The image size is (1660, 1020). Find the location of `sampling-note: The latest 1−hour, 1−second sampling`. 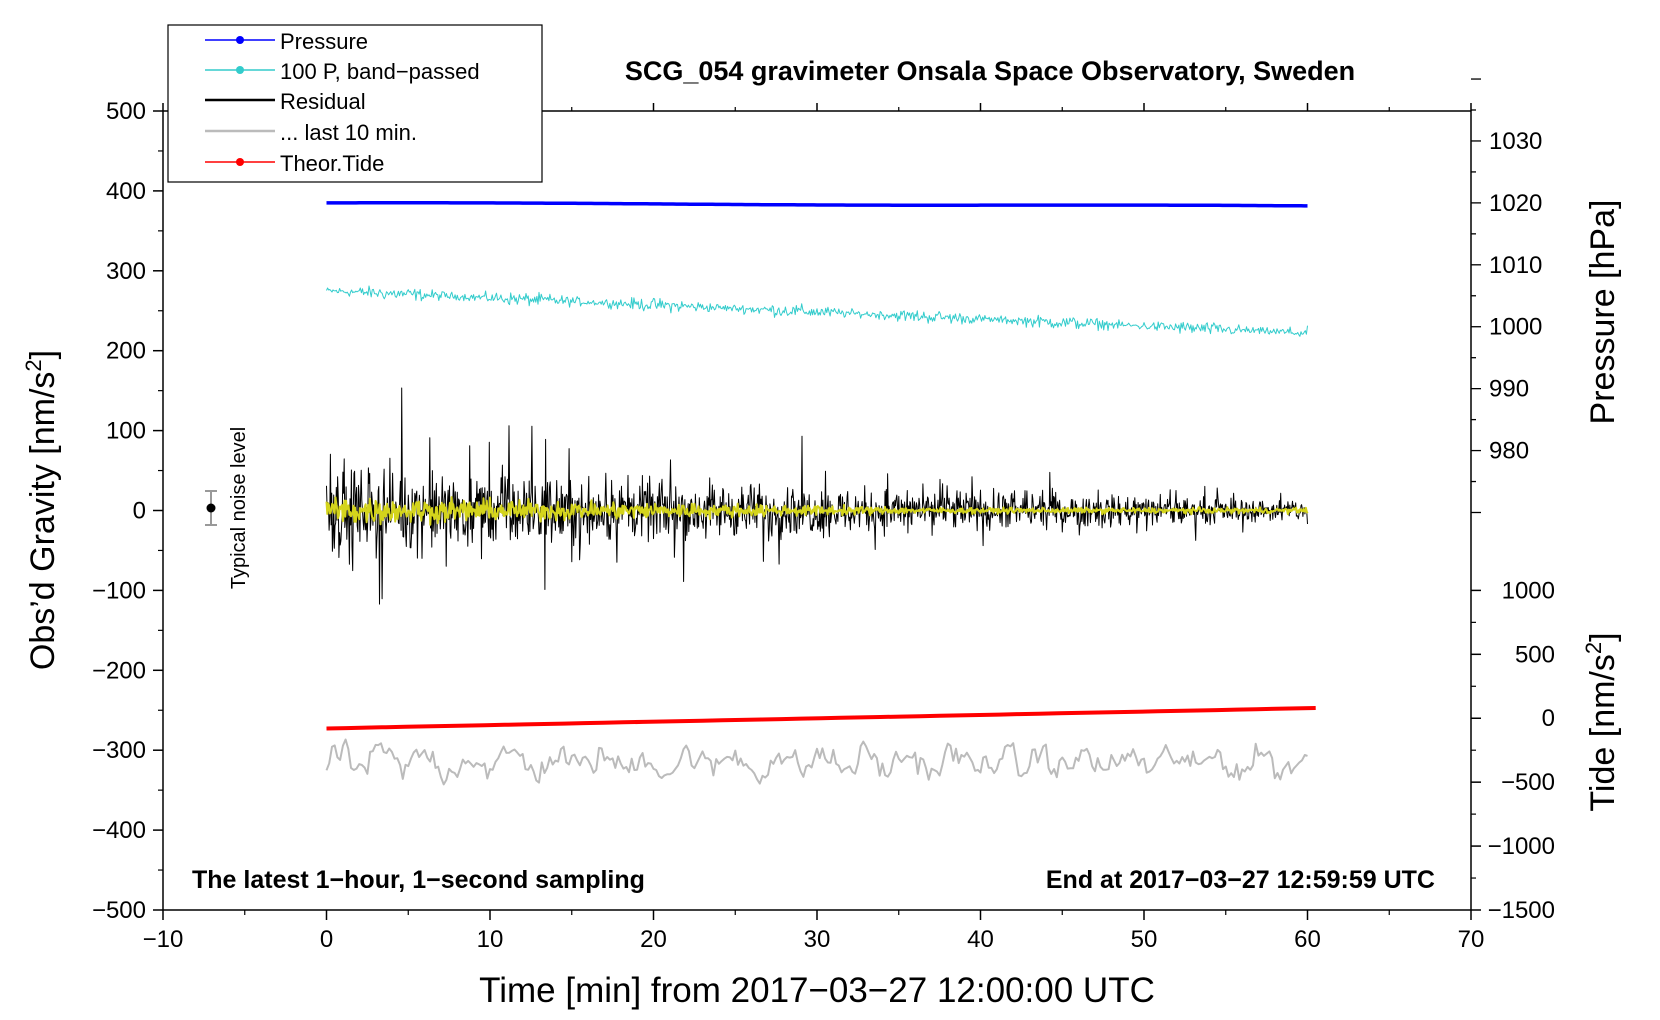

sampling-note: The latest 1−hour, 1−second sampling is located at coordinates (418, 880).